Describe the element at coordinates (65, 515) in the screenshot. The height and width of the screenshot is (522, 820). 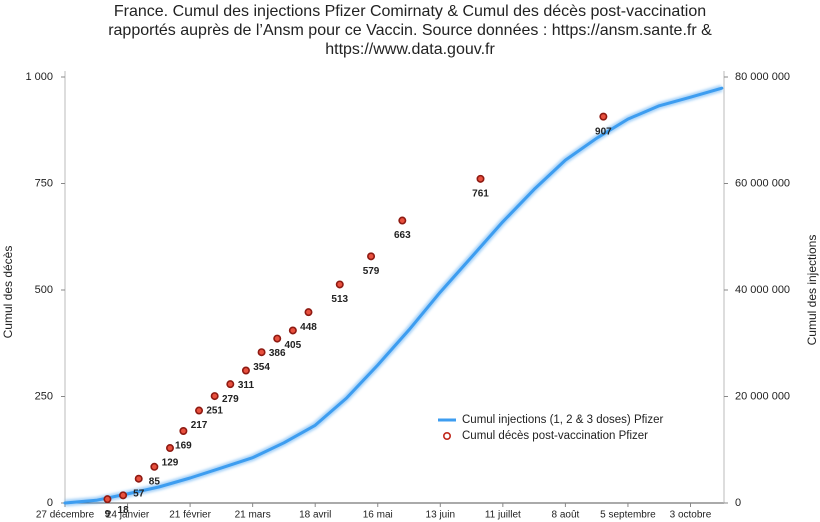
I see `x-tick-label: 27 décembre` at that location.